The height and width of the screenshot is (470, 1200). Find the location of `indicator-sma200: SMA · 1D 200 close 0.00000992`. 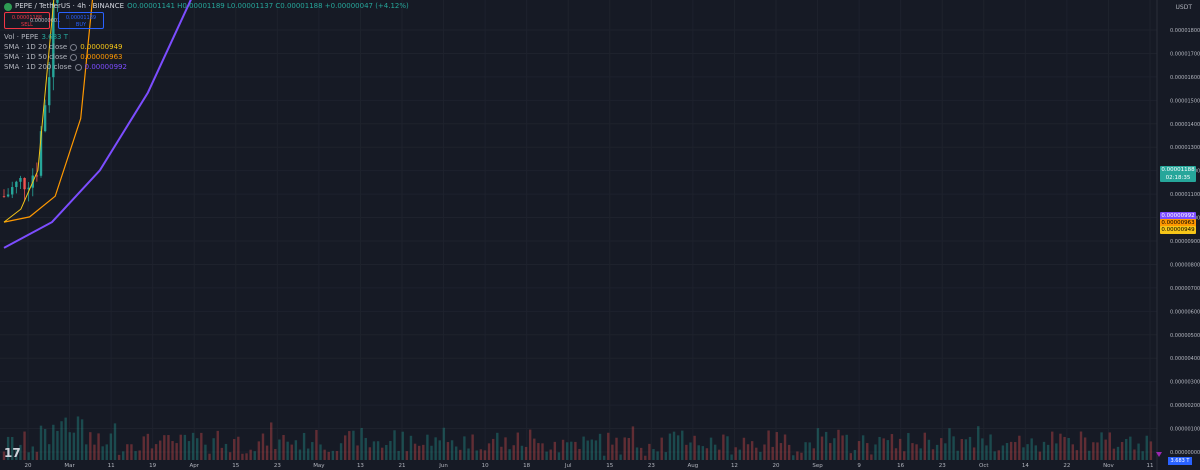

indicator-sma200: SMA · 1D 200 close 0.00000992 is located at coordinates (65, 67).